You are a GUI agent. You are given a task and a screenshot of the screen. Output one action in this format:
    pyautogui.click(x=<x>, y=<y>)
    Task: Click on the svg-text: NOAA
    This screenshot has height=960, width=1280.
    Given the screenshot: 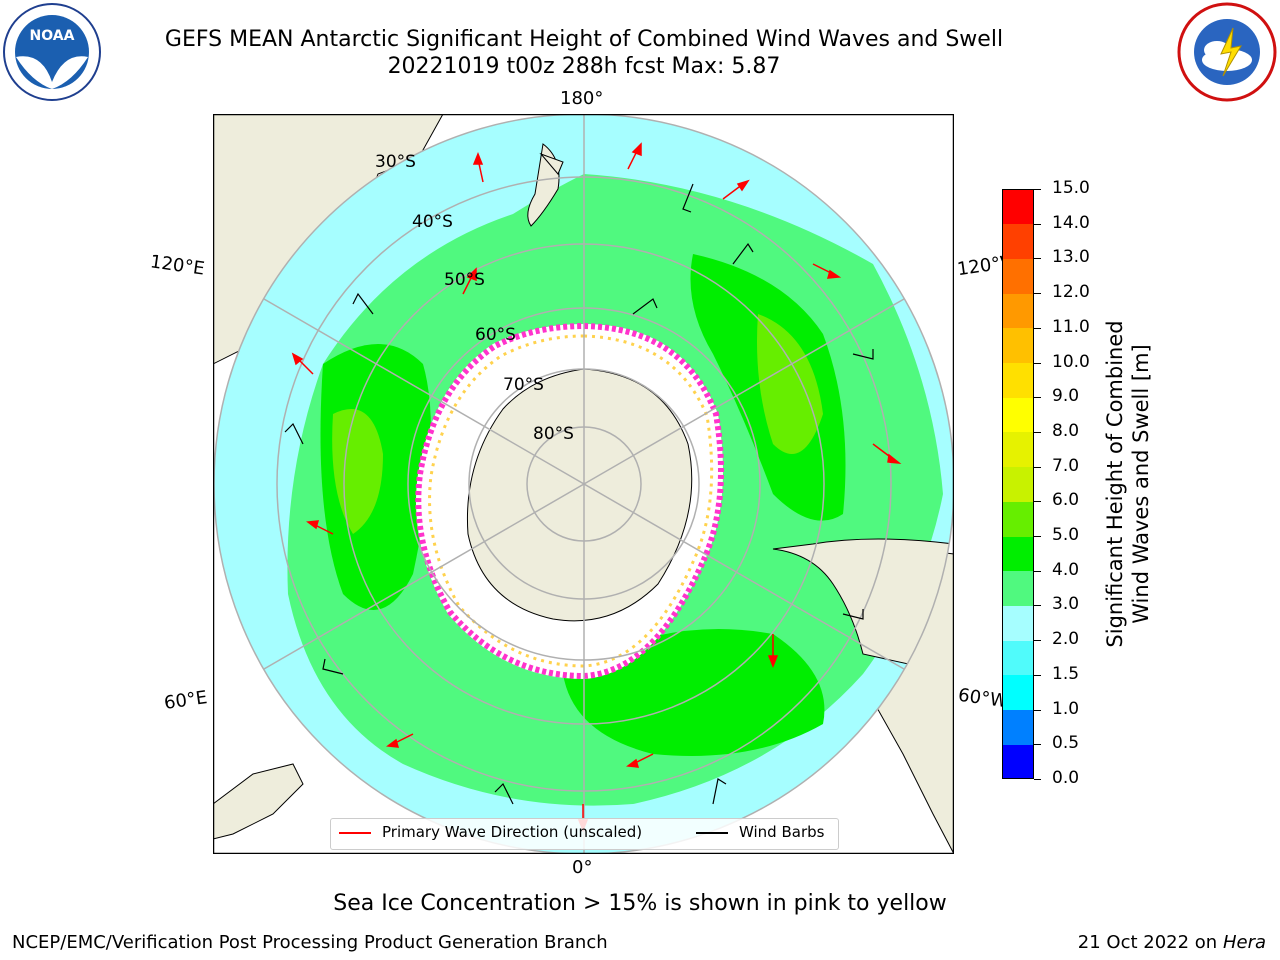 What is the action you would take?
    pyautogui.click(x=52, y=36)
    